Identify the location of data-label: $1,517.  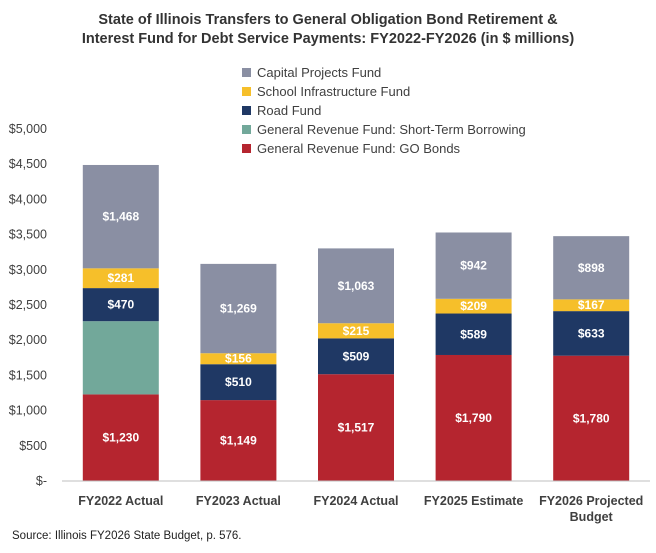
(356, 428).